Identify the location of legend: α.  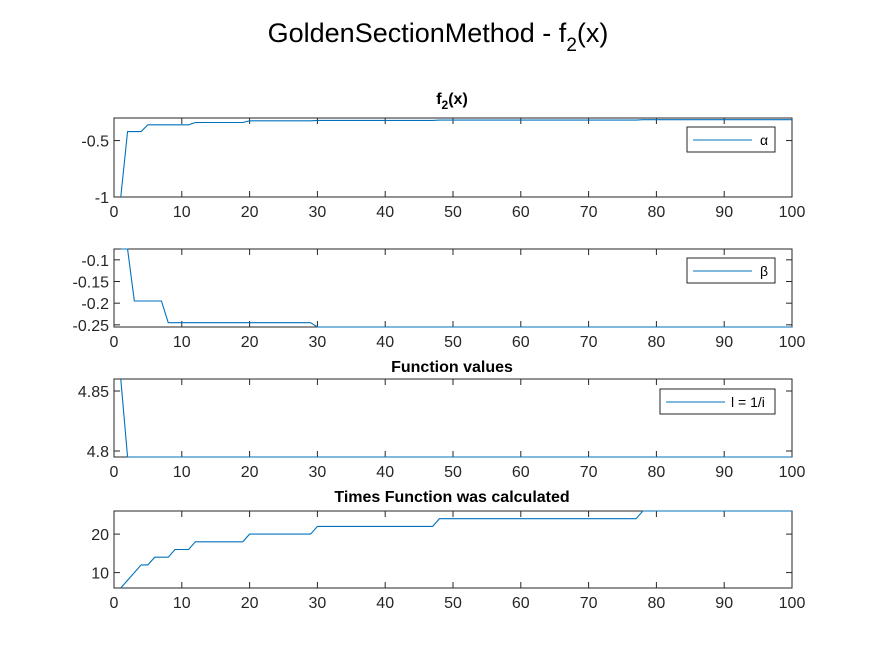
(731, 139).